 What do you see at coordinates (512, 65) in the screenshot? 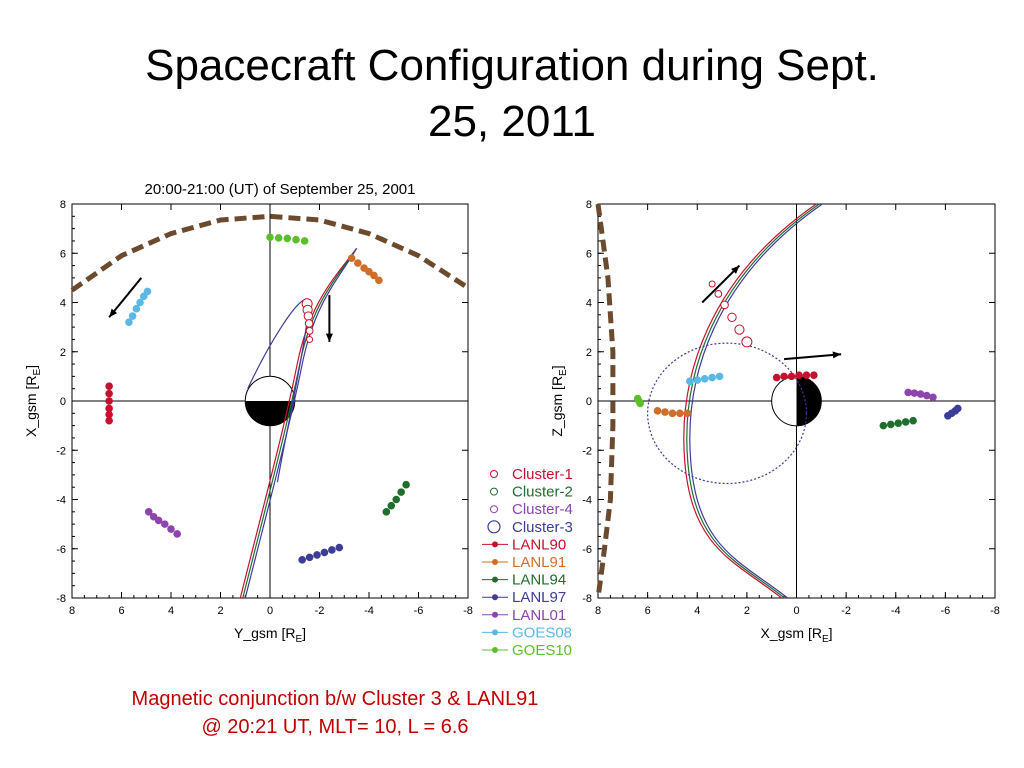
I see `slide-title-line1: Spacecraft Configuration during Sept.` at bounding box center [512, 65].